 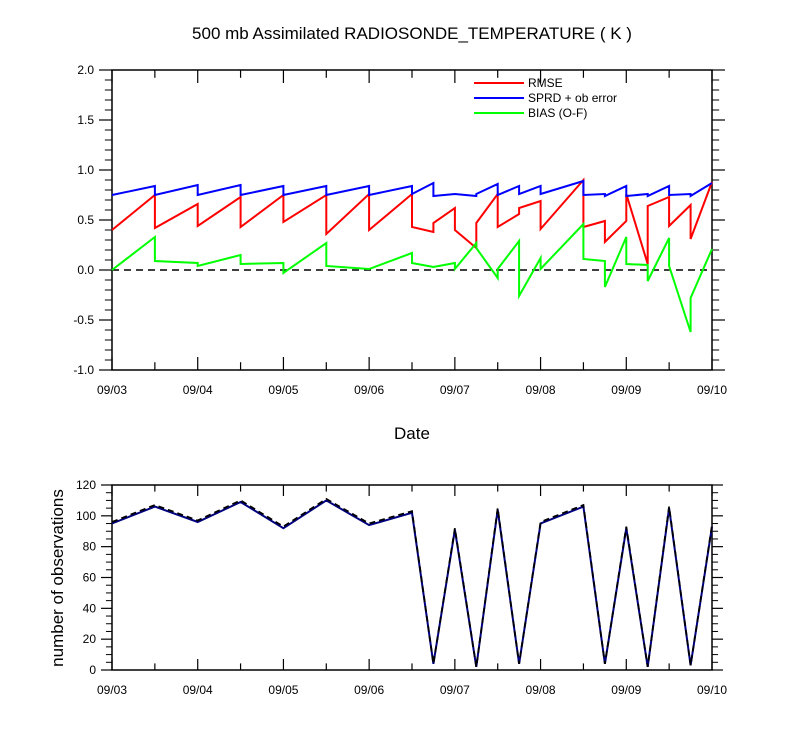 What do you see at coordinates (412, 433) in the screenshot?
I see `x-axis-title: Date` at bounding box center [412, 433].